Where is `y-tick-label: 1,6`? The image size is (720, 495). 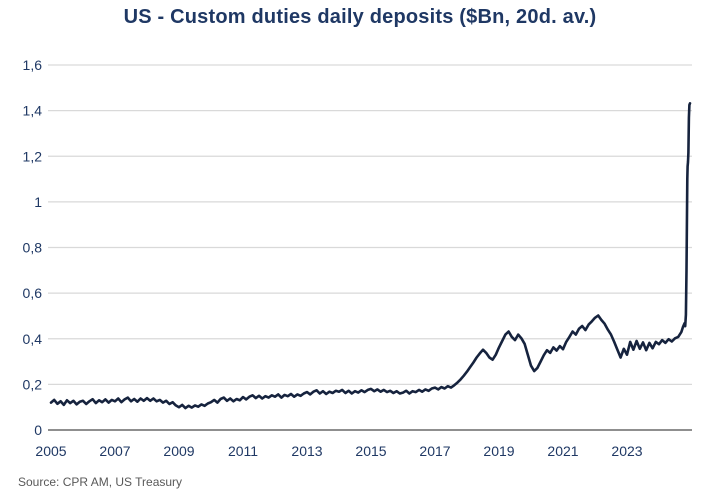 y-tick-label: 1,6 is located at coordinates (33, 65).